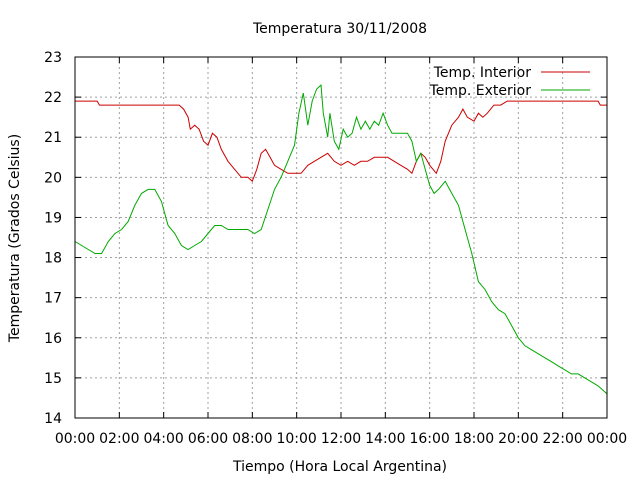 The width and height of the screenshot is (640, 480). What do you see at coordinates (252, 439) in the screenshot?
I see `x-tick-label: 08:00` at bounding box center [252, 439].